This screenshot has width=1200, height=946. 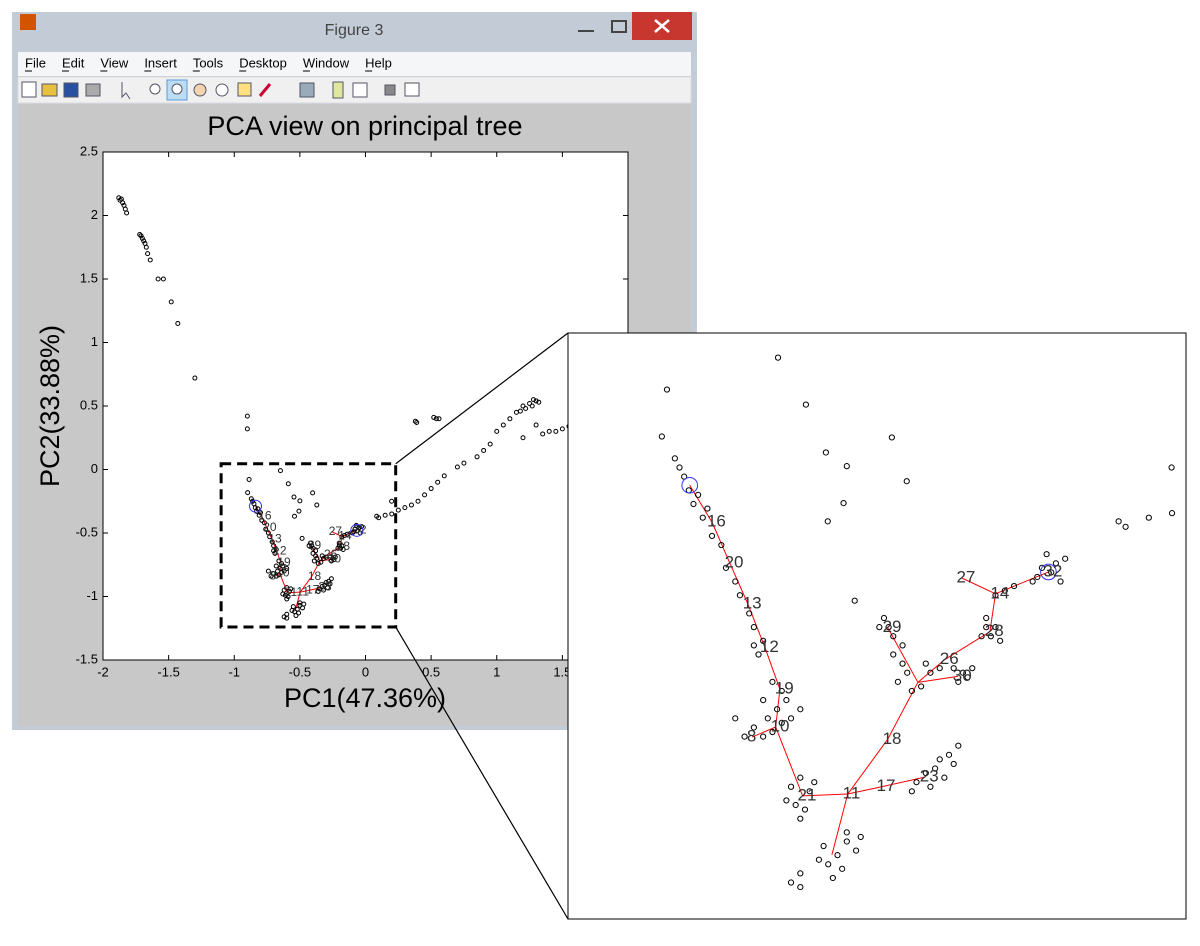 What do you see at coordinates (412, 89) in the screenshot?
I see `show-tools-icon` at bounding box center [412, 89].